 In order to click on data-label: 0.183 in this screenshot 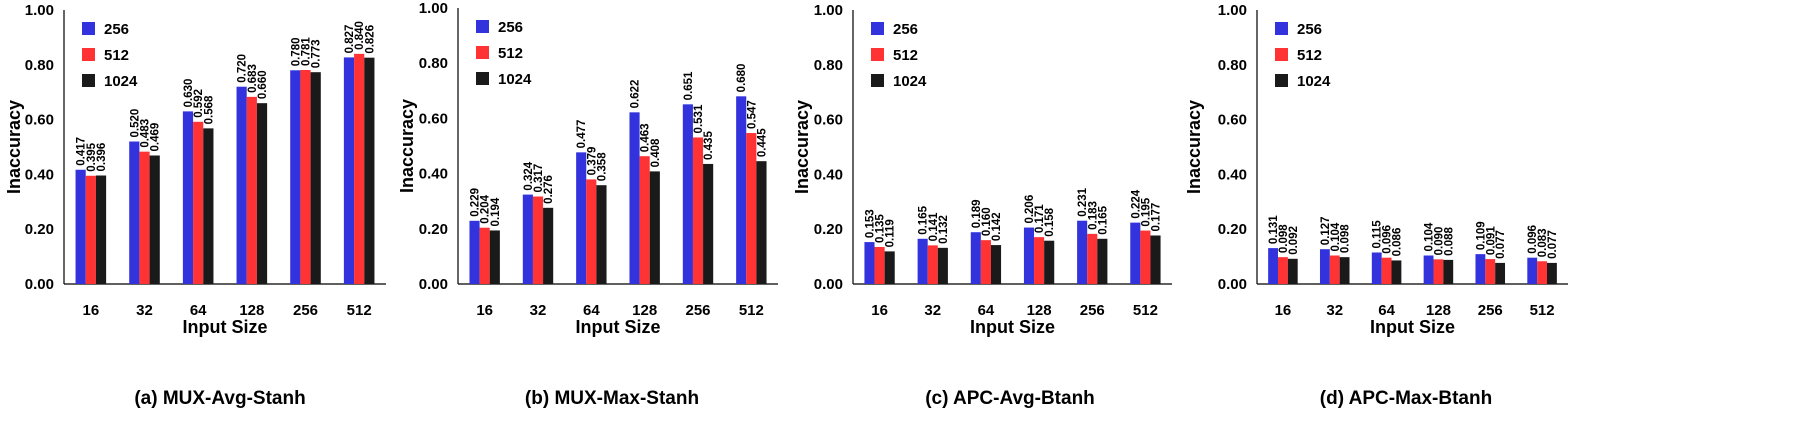, I will do `click(1093, 215)`.